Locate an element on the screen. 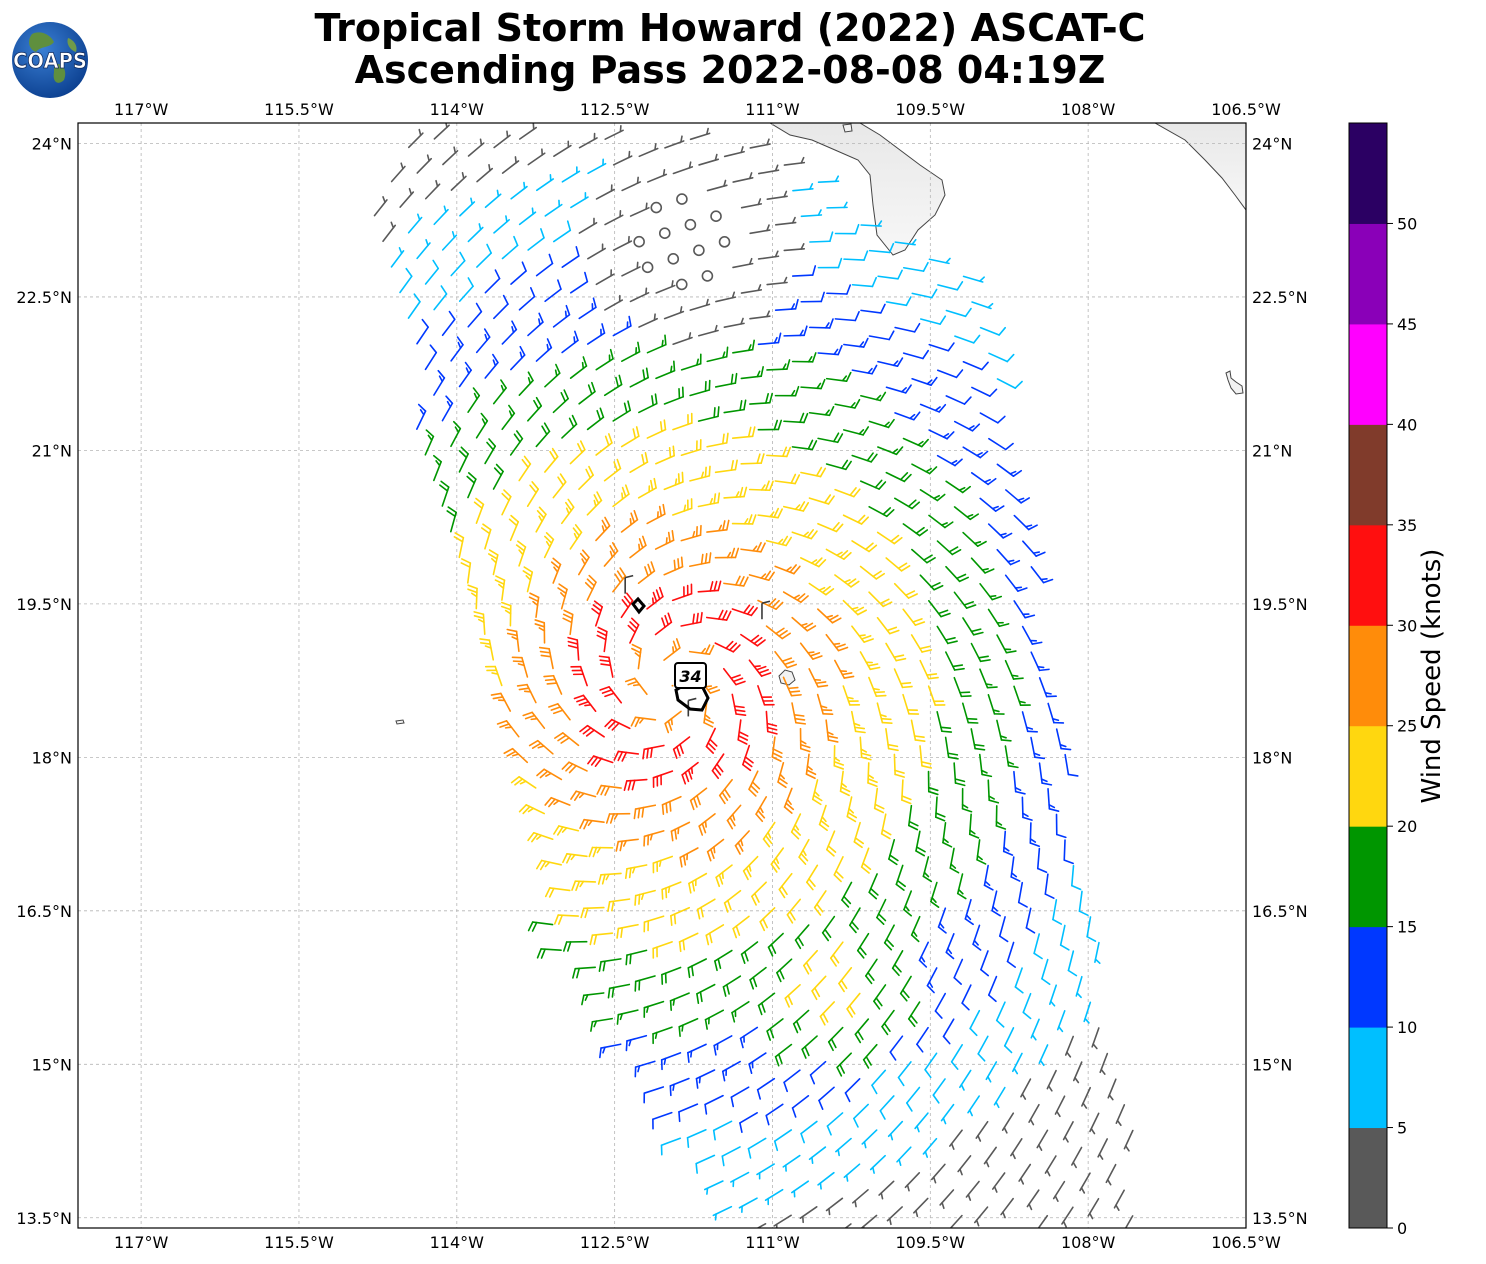  colorbar-frame is located at coordinates (1368, 675).